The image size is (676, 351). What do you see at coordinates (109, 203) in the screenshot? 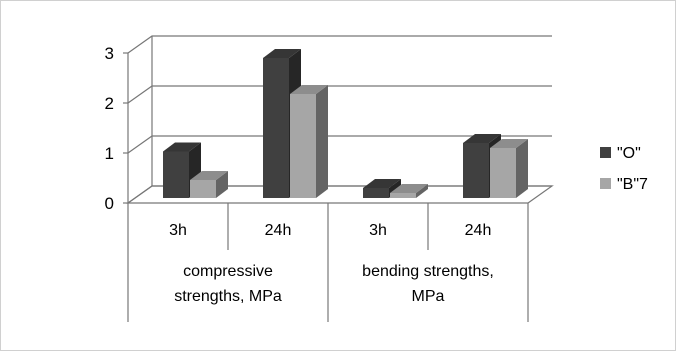
I see `y-tick-label: 0` at bounding box center [109, 203].